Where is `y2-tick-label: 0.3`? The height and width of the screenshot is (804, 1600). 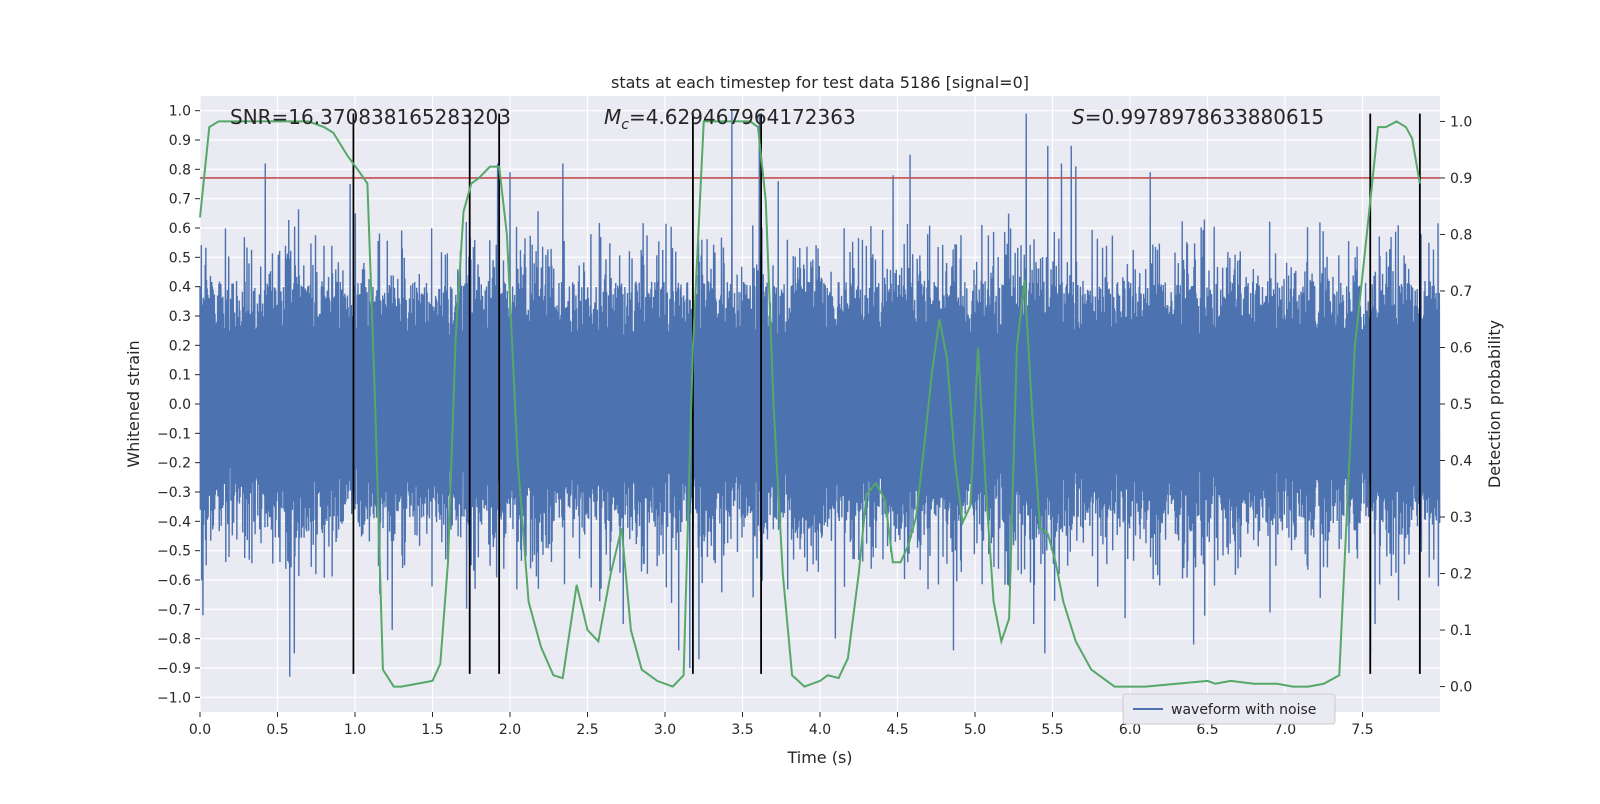 y2-tick-label: 0.3 is located at coordinates (1461, 518).